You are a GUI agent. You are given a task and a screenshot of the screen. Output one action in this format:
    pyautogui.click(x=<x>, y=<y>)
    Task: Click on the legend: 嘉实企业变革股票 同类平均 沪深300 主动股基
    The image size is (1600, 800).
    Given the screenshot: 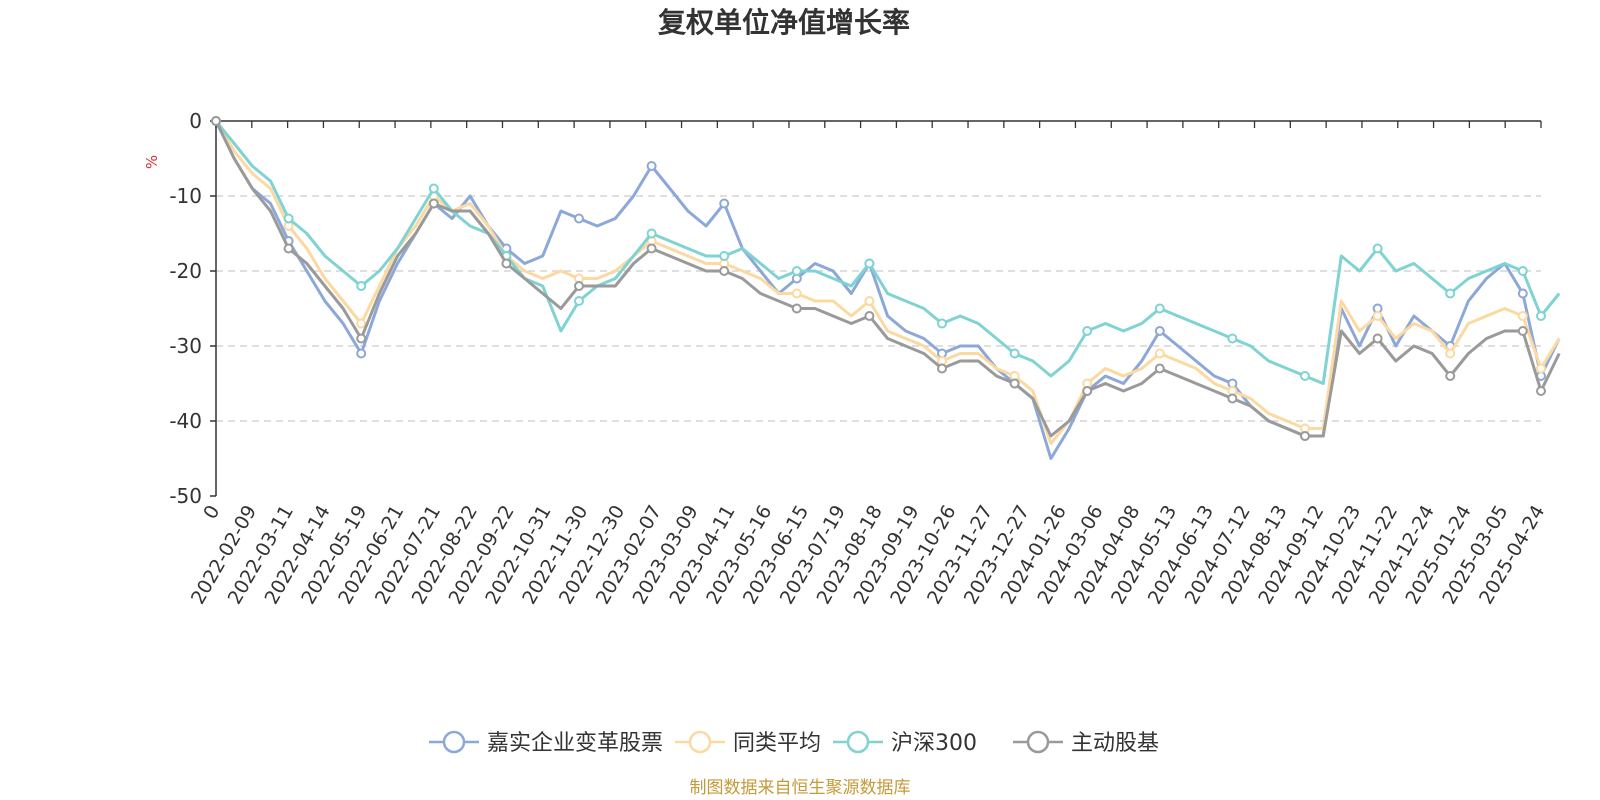 What is the action you would take?
    pyautogui.click(x=794, y=743)
    